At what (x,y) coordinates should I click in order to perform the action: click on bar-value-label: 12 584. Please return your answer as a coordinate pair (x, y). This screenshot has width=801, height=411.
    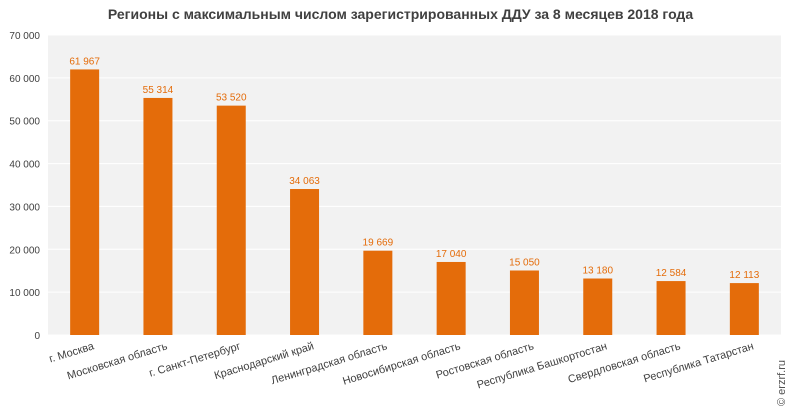
    Looking at the image, I should click on (671, 273).